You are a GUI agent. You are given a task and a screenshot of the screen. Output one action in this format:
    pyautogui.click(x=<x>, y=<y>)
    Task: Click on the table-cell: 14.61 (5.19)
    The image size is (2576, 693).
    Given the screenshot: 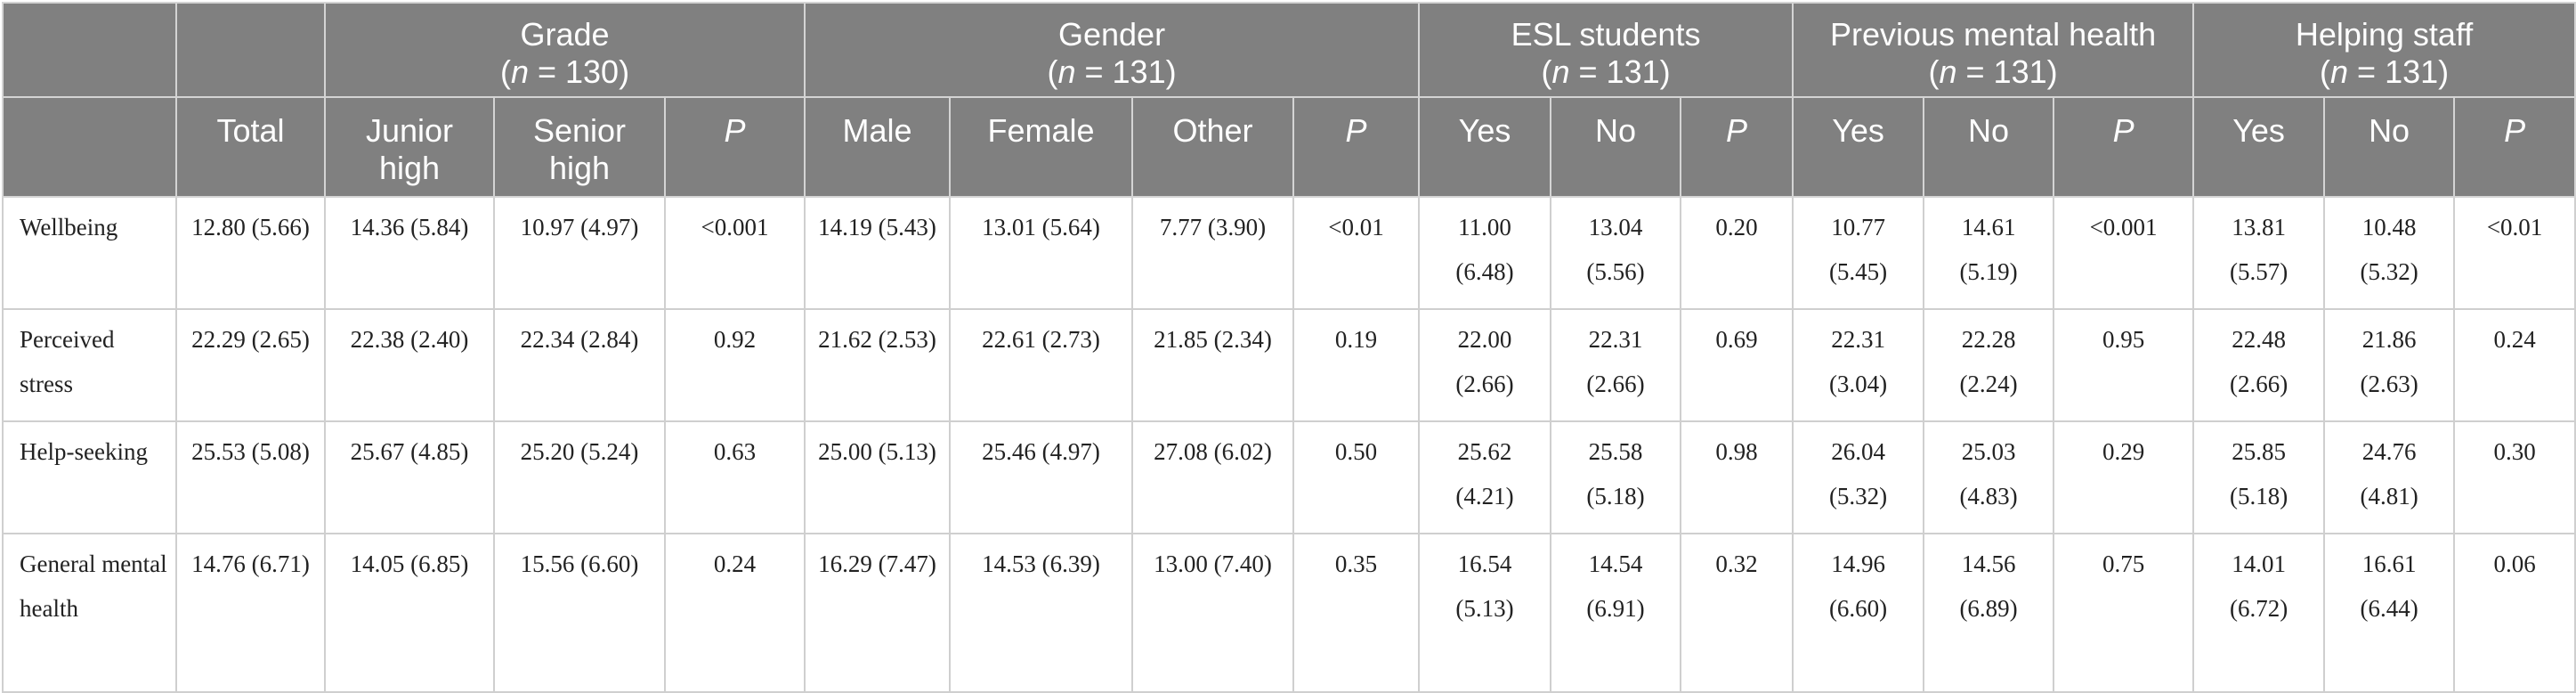 What is the action you would take?
    pyautogui.click(x=1989, y=253)
    